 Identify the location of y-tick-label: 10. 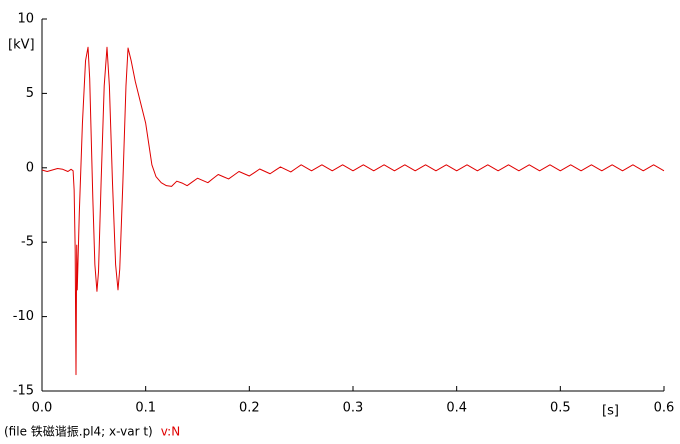
(25, 19).